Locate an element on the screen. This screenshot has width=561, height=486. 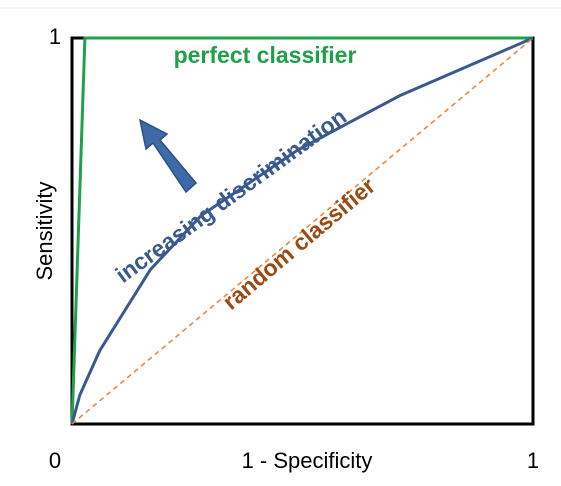
y-axis-label: Sensitivity is located at coordinates (44, 230).